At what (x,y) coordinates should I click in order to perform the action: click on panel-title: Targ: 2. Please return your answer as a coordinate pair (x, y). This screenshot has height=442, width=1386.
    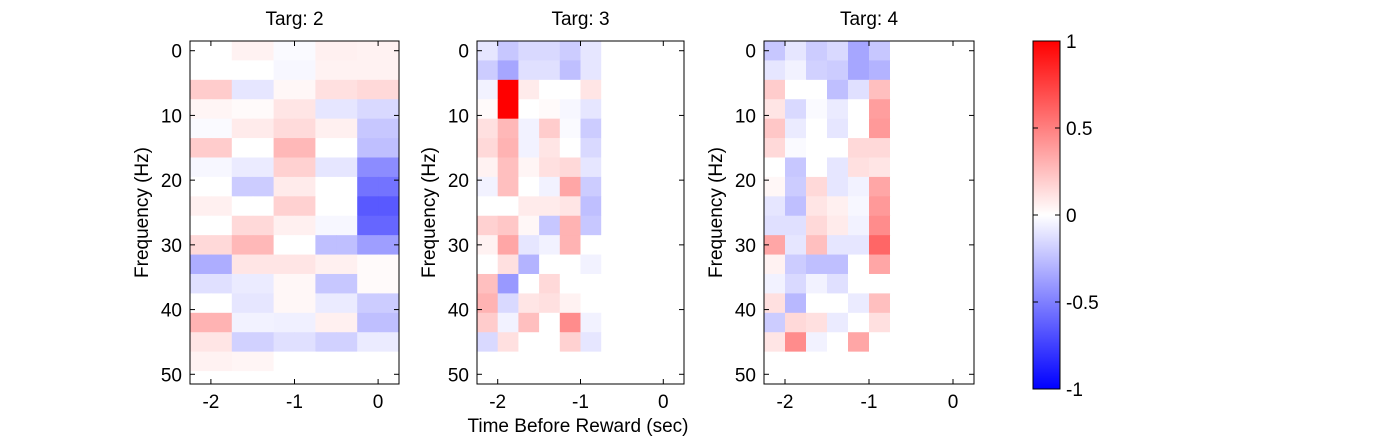
    Looking at the image, I should click on (294, 19).